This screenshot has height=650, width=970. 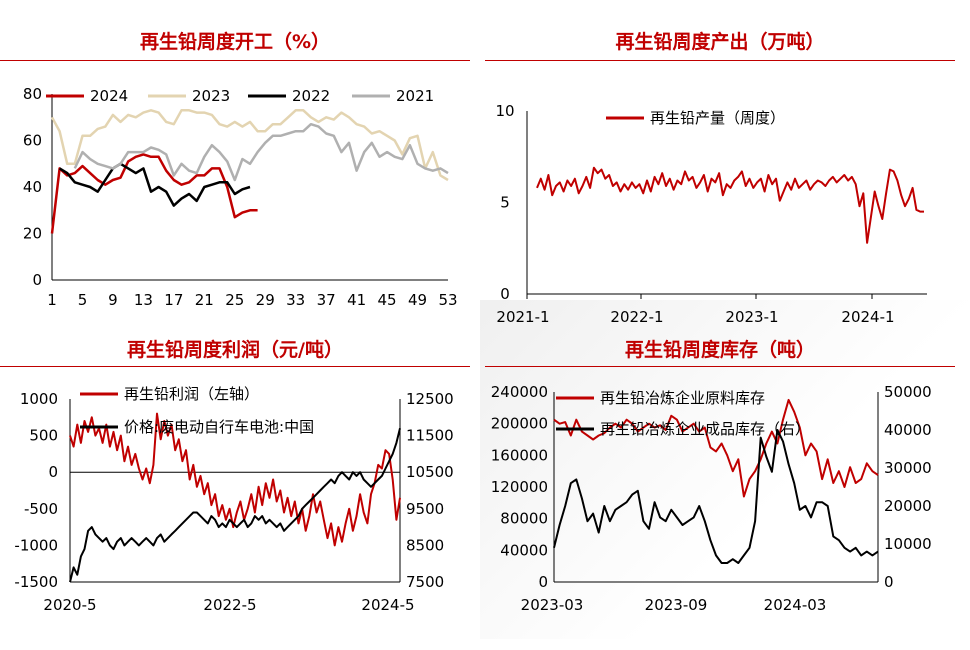 What do you see at coordinates (519, 487) in the screenshot?
I see `left-tick-label: 120000` at bounding box center [519, 487].